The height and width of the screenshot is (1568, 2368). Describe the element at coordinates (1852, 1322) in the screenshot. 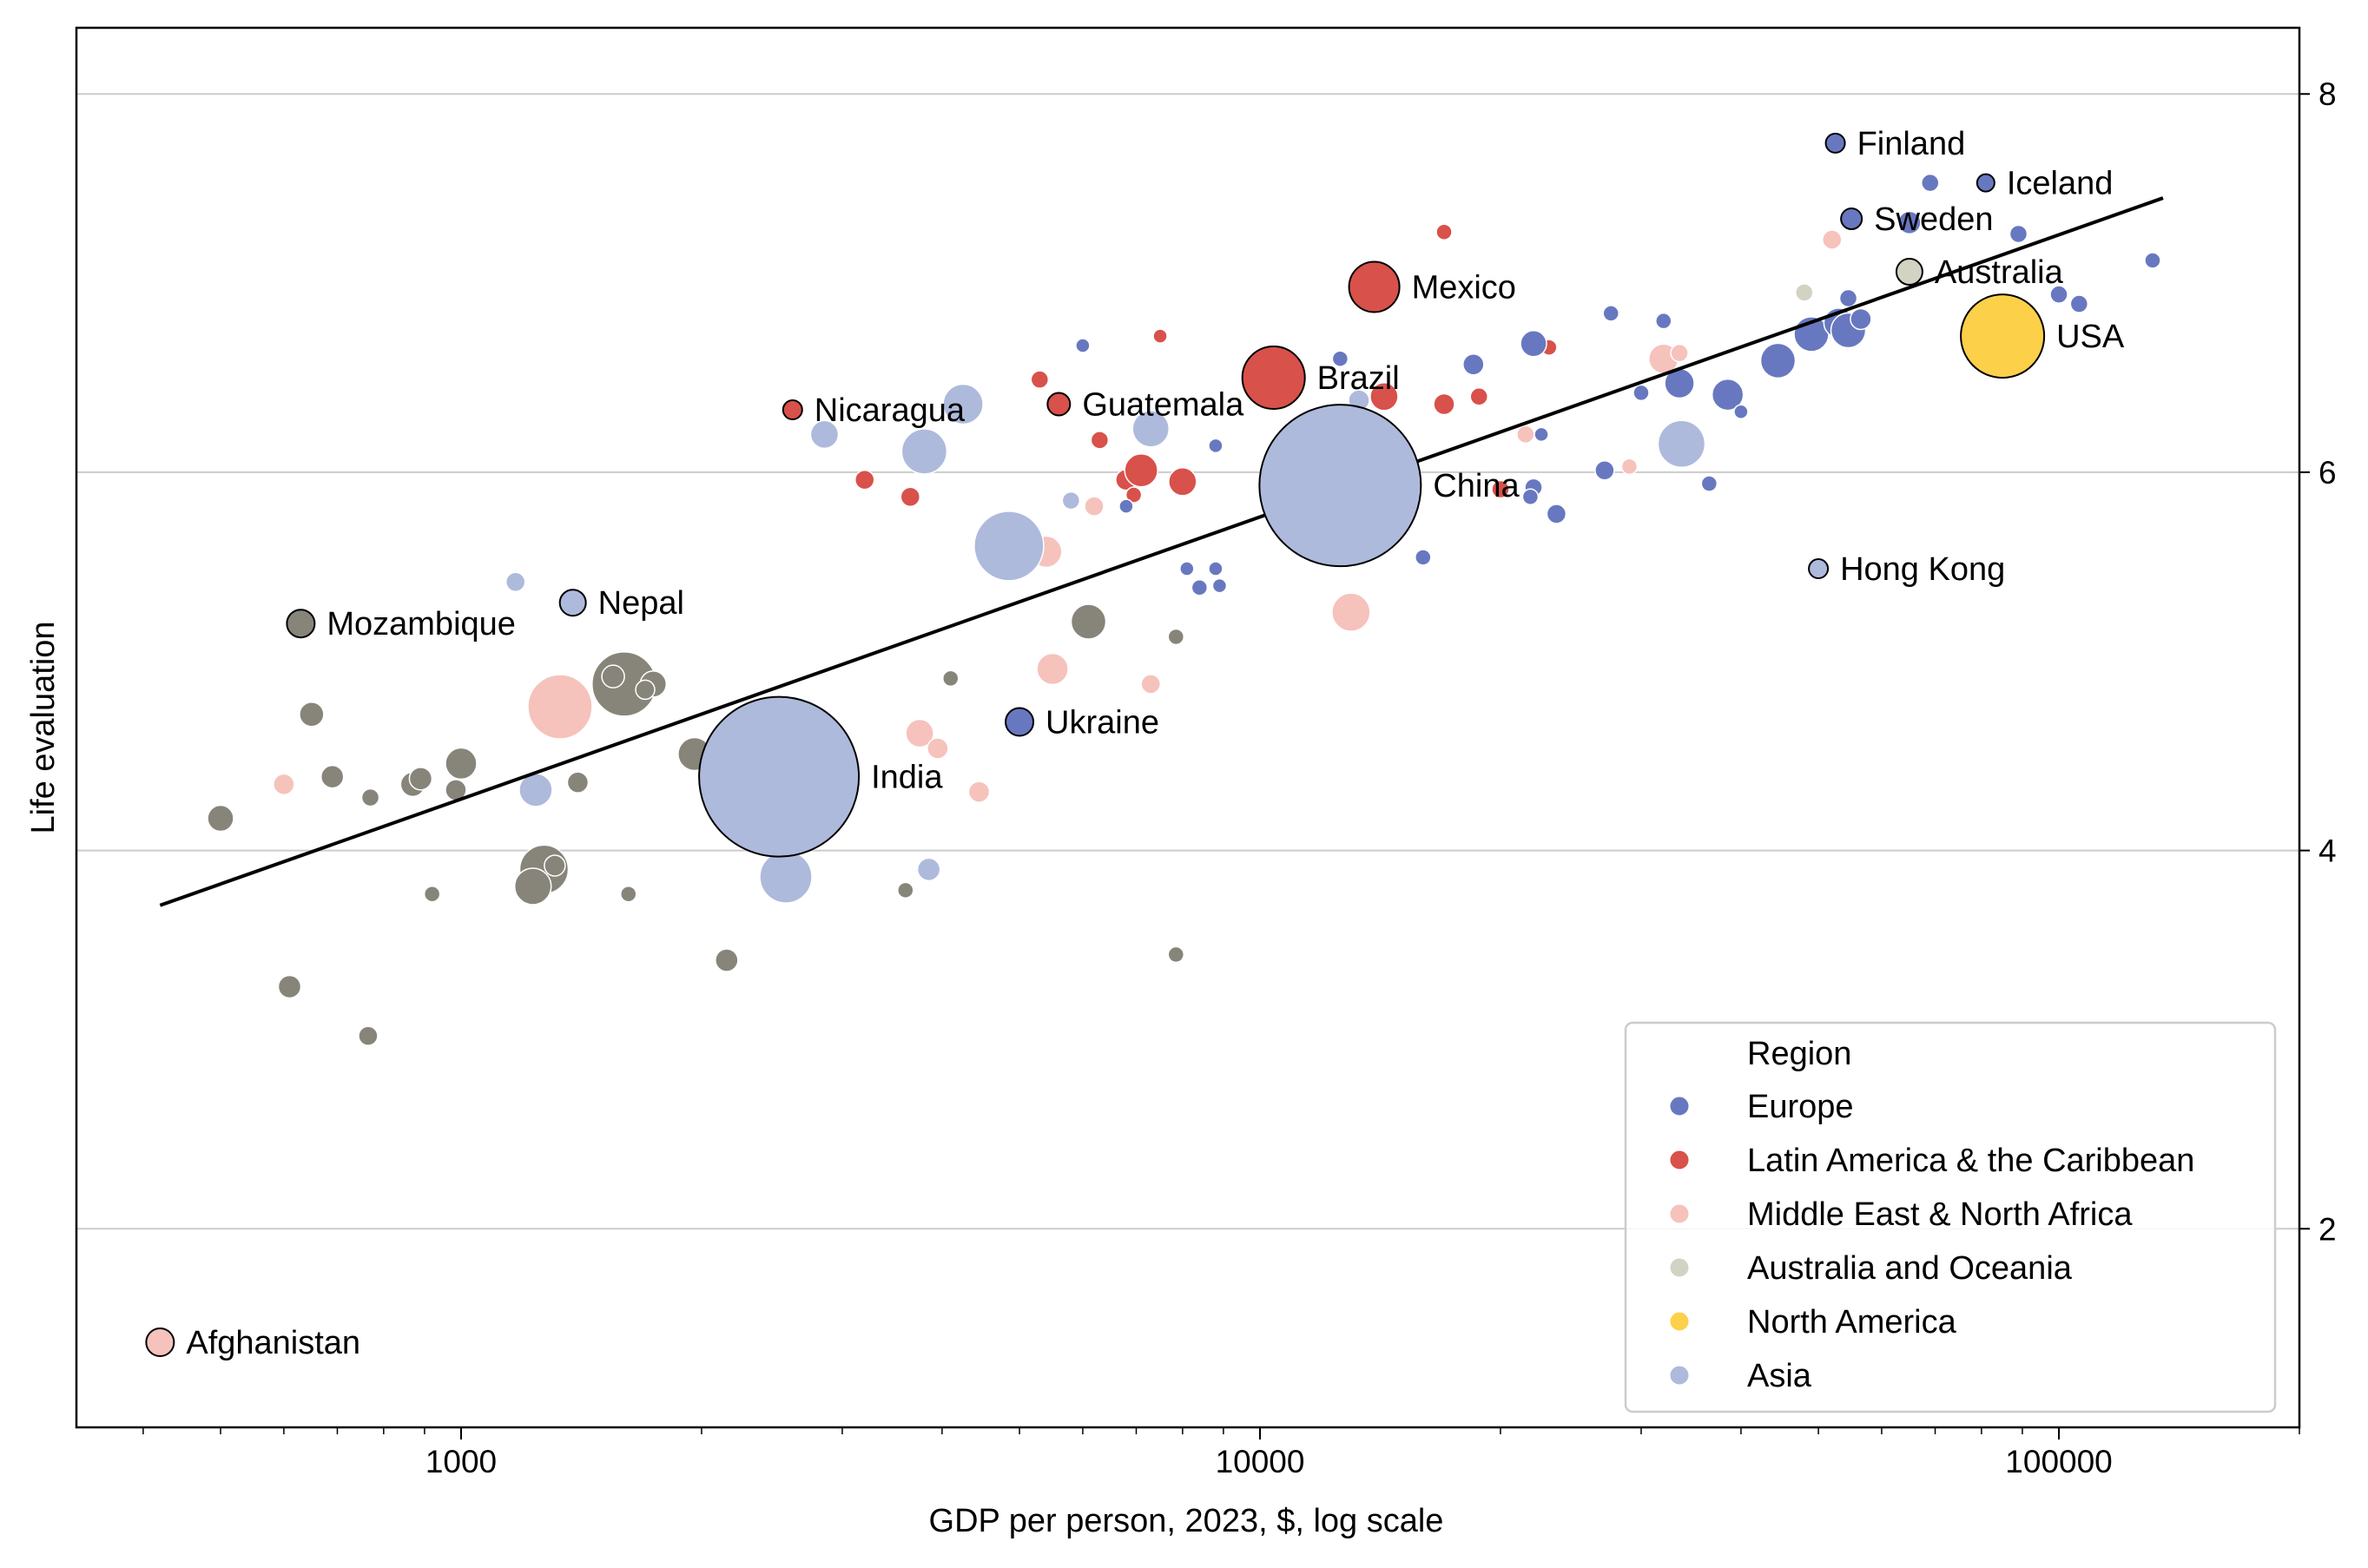

I see `legend-entry-label: North America` at that location.